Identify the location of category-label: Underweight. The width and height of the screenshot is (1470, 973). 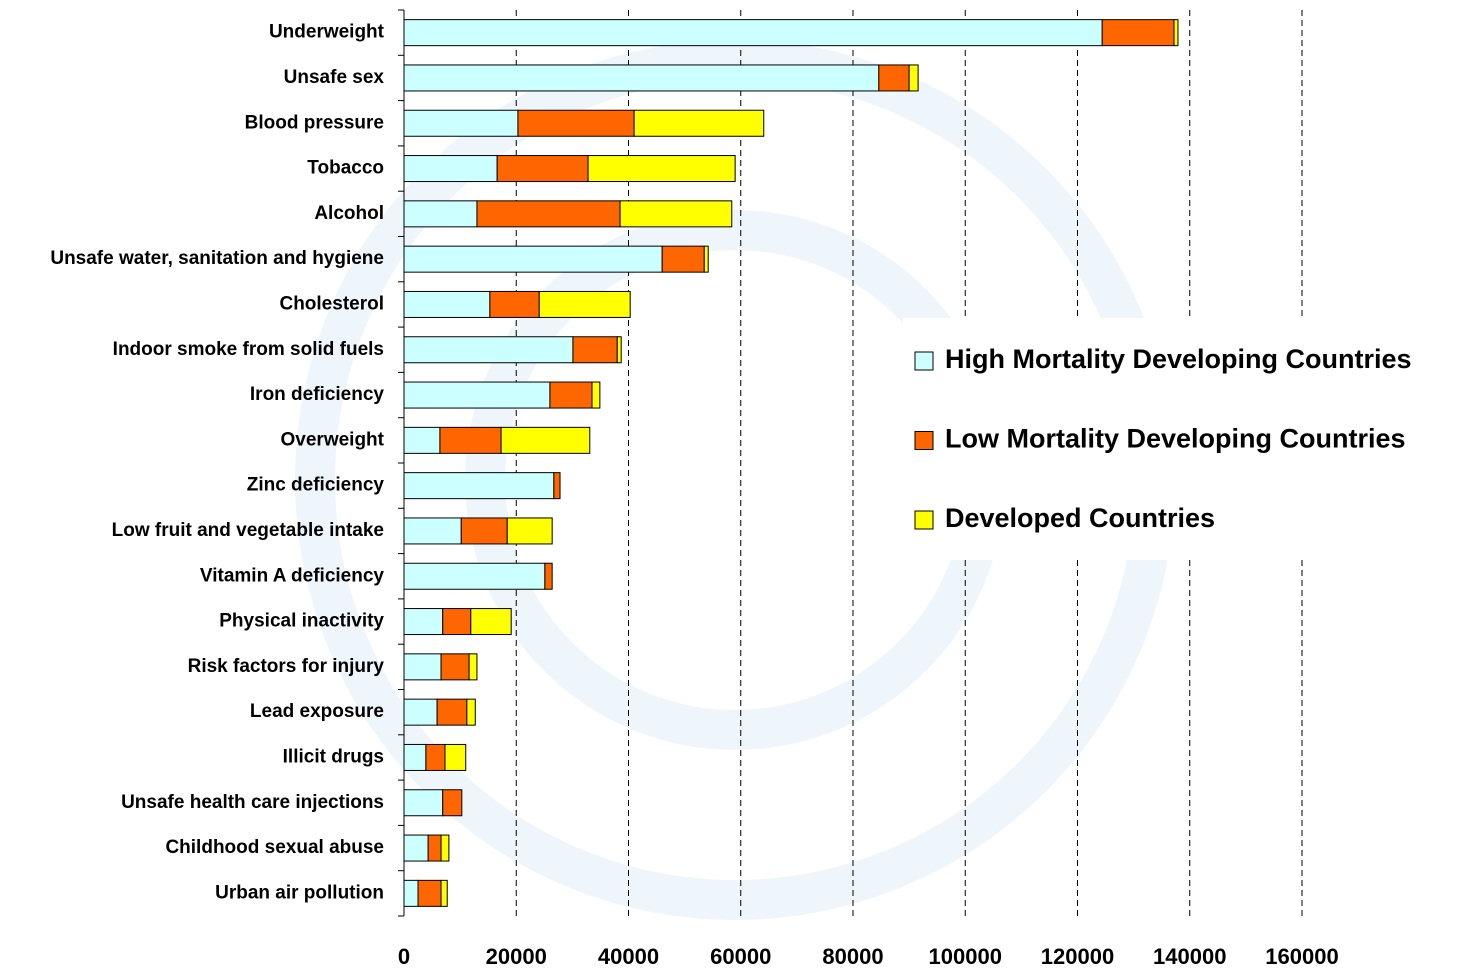
(327, 32).